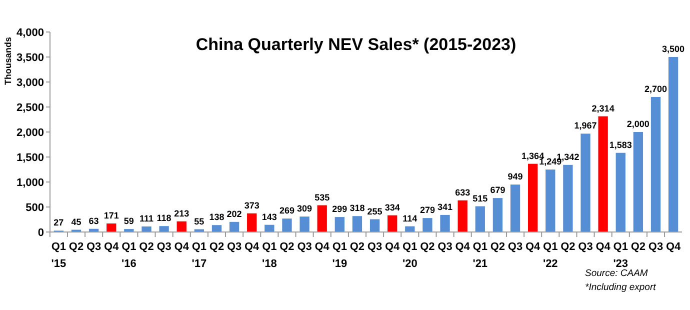 The height and width of the screenshot is (310, 690). Describe the element at coordinates (322, 197) in the screenshot. I see `data-label: 535` at that location.